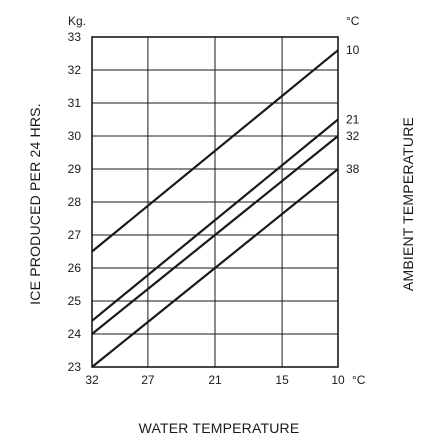 This screenshot has height=446, width=422. Describe the element at coordinates (77, 21) in the screenshot. I see `y-unit-label: Kg.` at that location.